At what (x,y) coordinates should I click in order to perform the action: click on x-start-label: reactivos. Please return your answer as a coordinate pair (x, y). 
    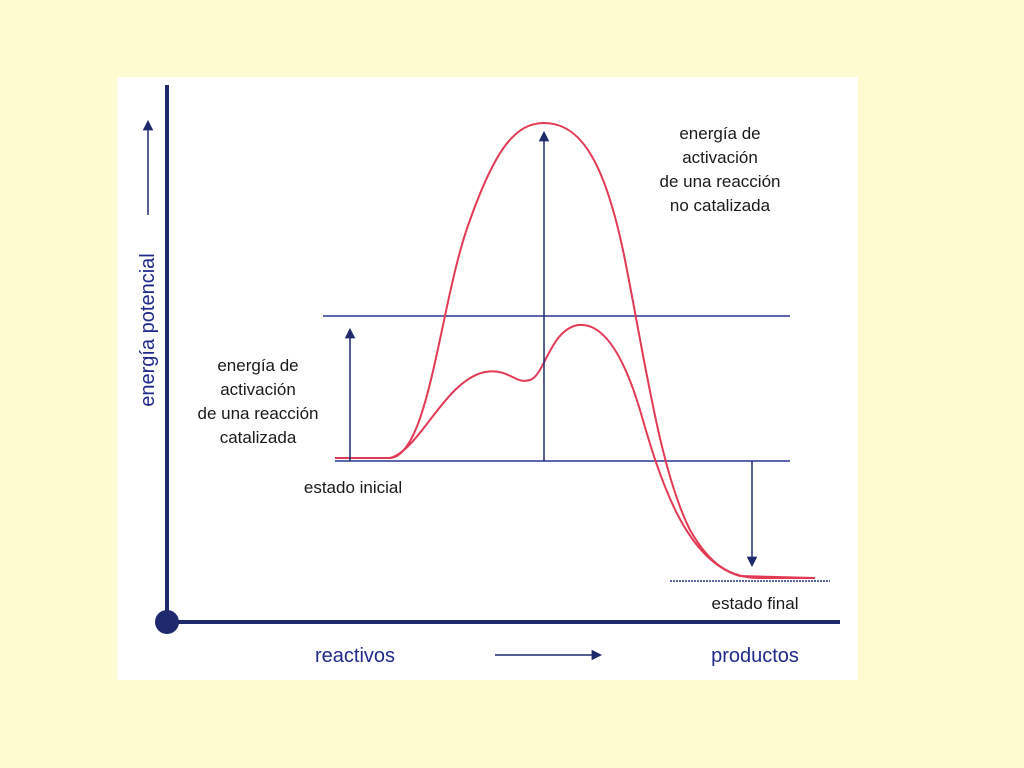
    Looking at the image, I should click on (355, 656).